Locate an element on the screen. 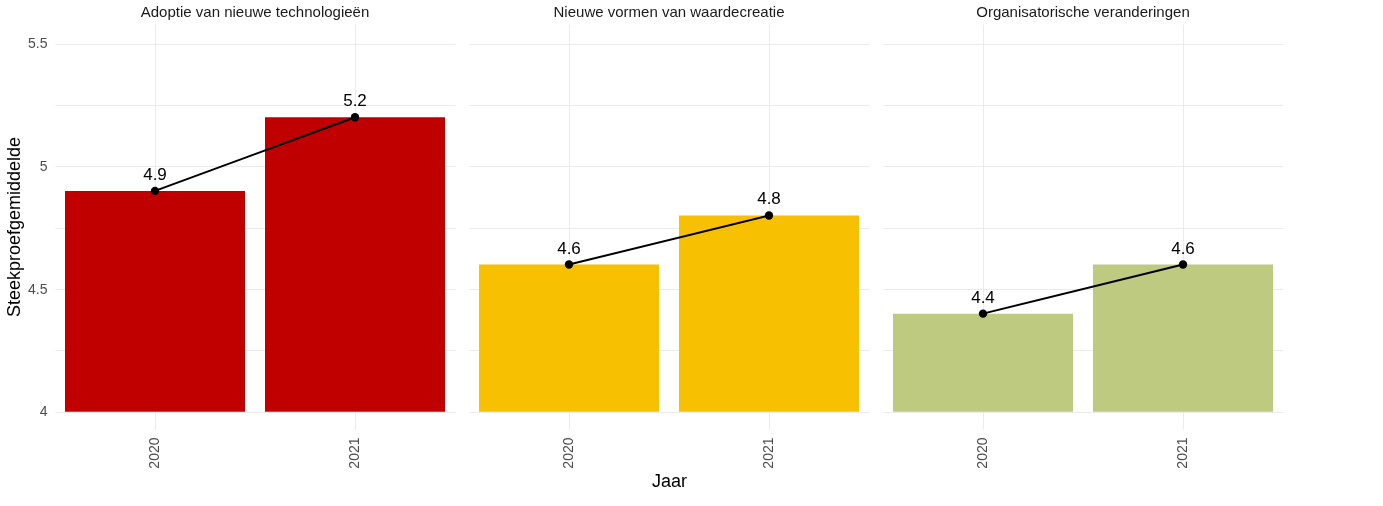 The width and height of the screenshot is (1383, 506). data-label: 5.2 is located at coordinates (355, 101).